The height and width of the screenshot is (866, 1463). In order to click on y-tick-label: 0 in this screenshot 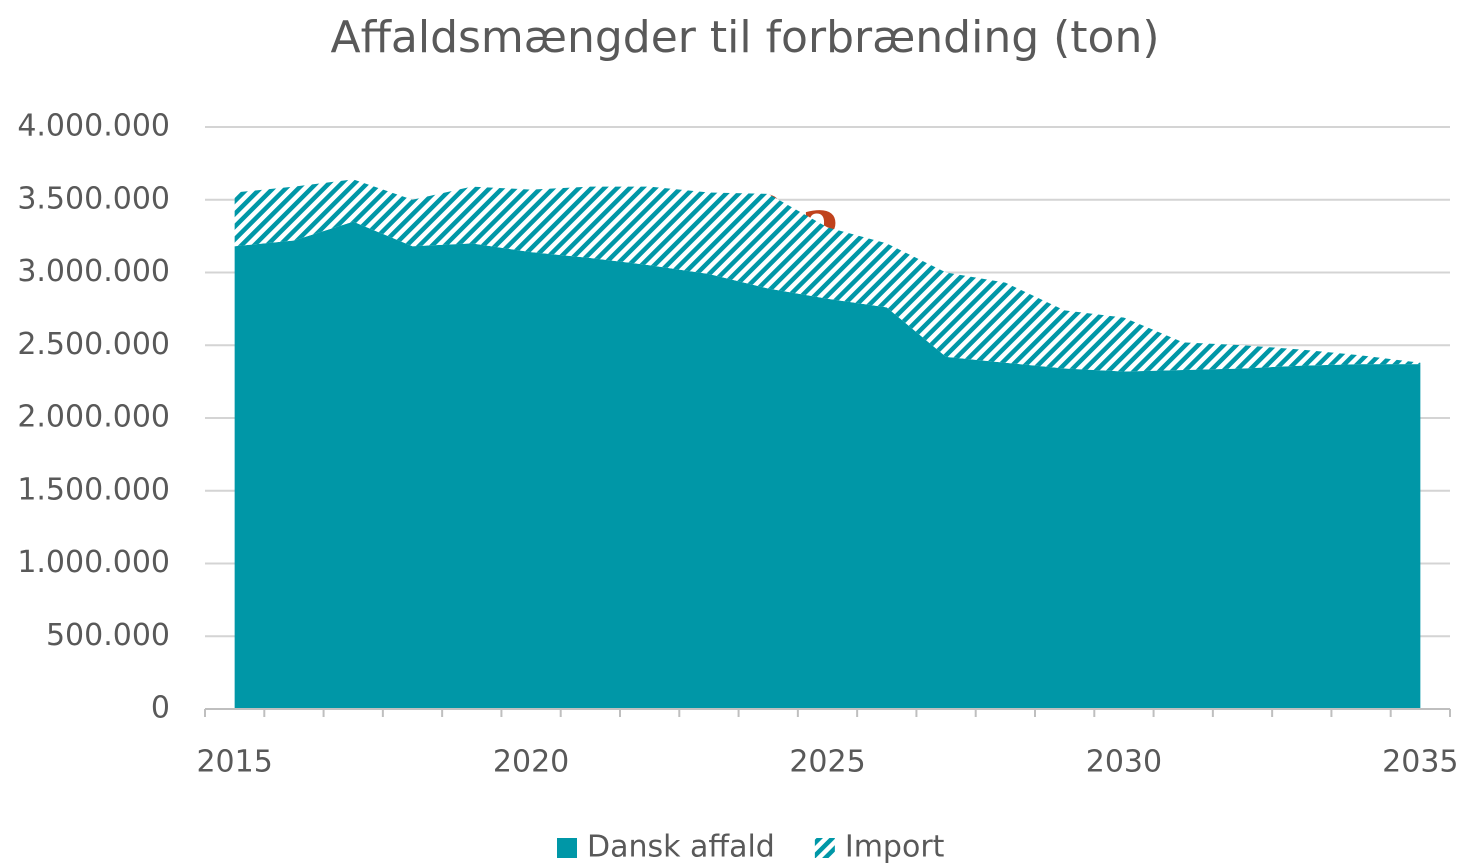, I will do `click(160, 708)`.